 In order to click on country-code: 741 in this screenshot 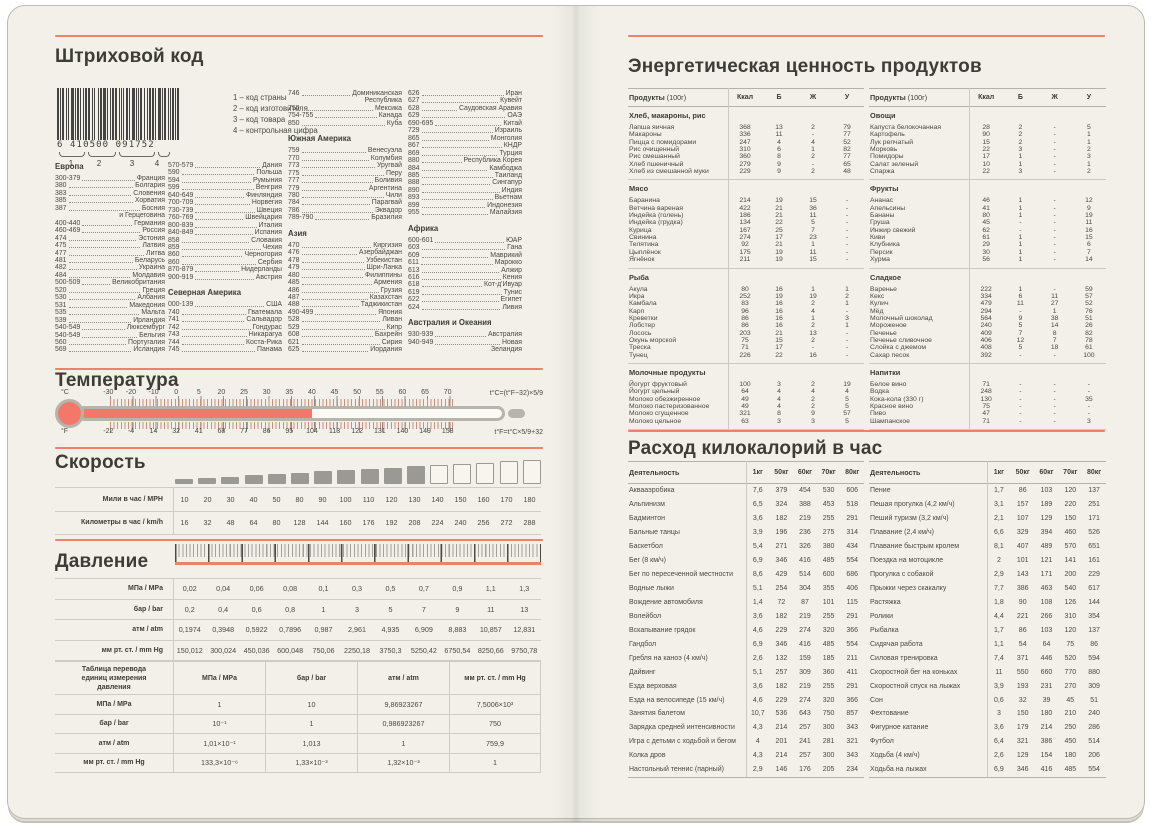, I will do `click(174, 320)`.